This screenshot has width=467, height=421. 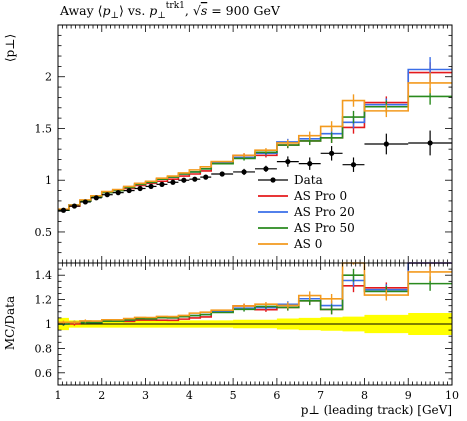 I want to click on legend-marker-data-point, so click(x=273, y=180).